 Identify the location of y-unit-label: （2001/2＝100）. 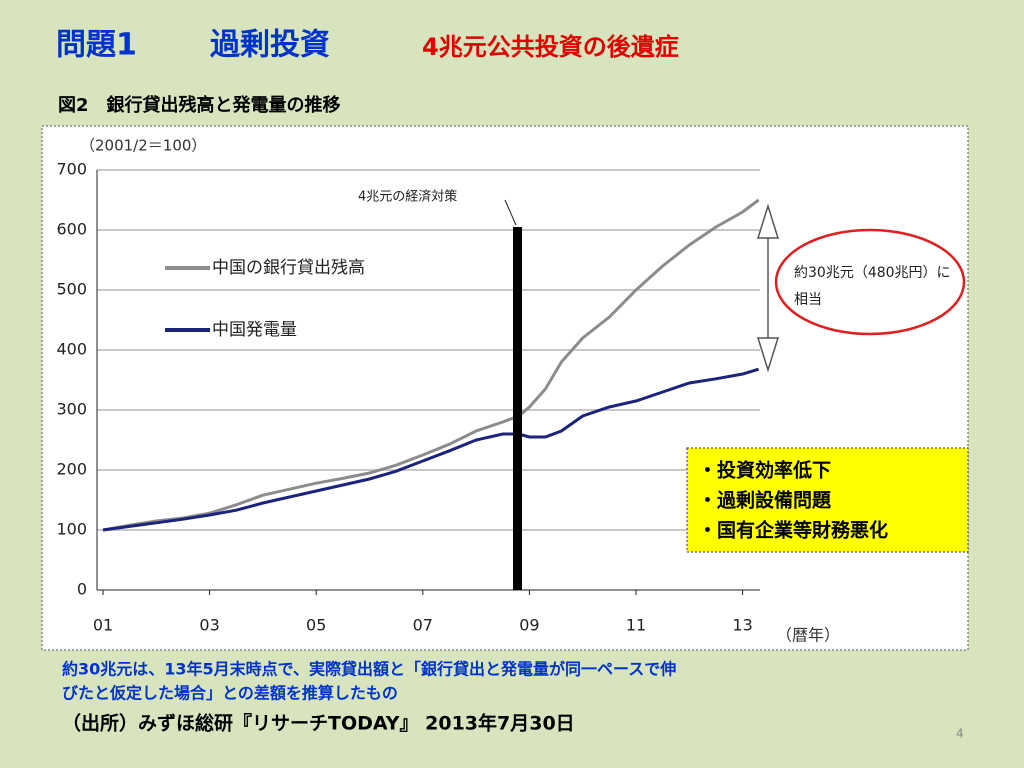
(143, 146).